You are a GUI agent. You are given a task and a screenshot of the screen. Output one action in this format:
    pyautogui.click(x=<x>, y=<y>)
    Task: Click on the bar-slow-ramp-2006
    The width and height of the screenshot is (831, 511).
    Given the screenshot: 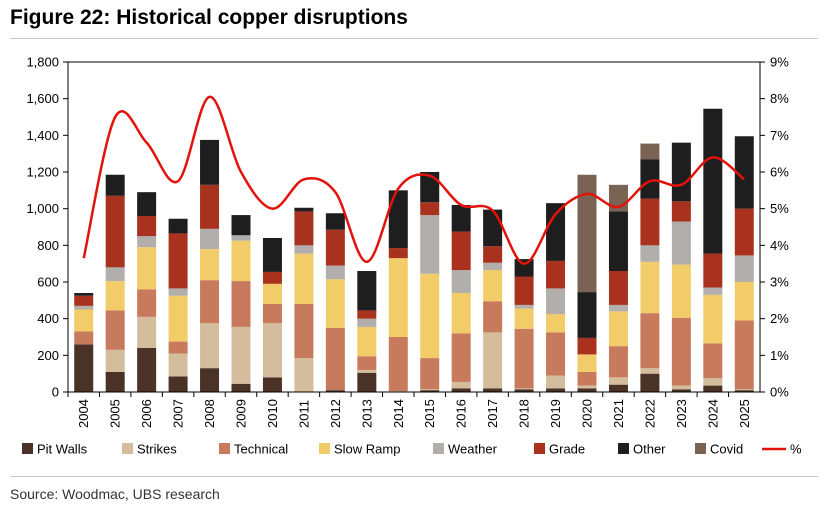 What is the action you would take?
    pyautogui.click(x=147, y=268)
    